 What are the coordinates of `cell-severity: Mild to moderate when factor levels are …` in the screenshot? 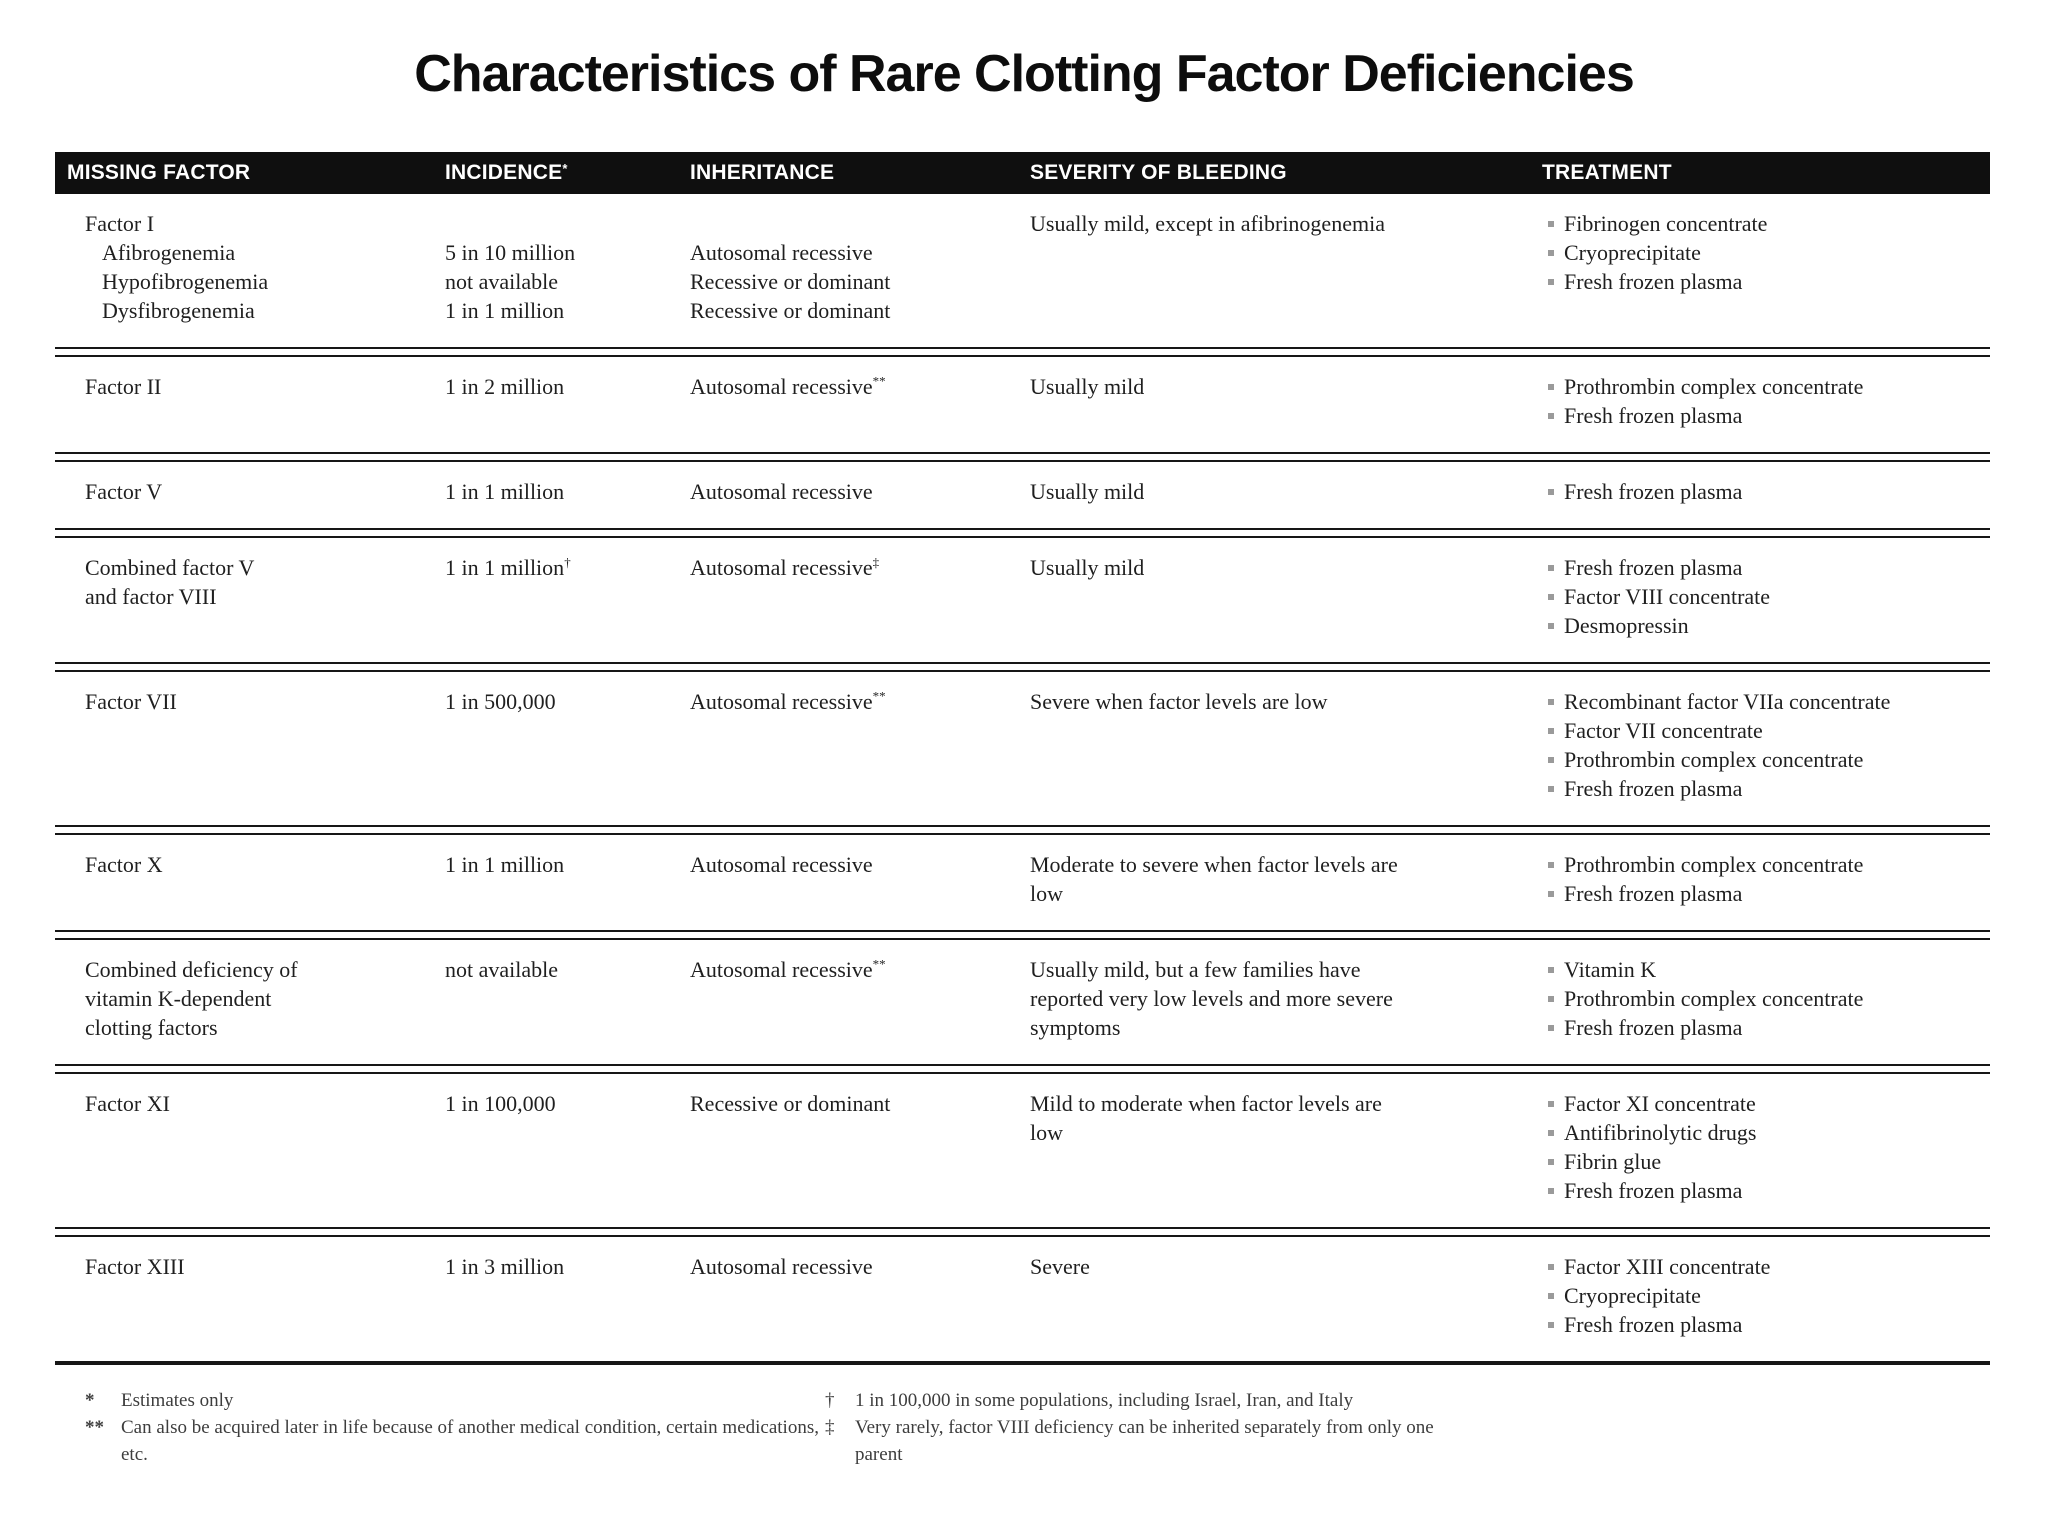 It's located at (1286, 1147).